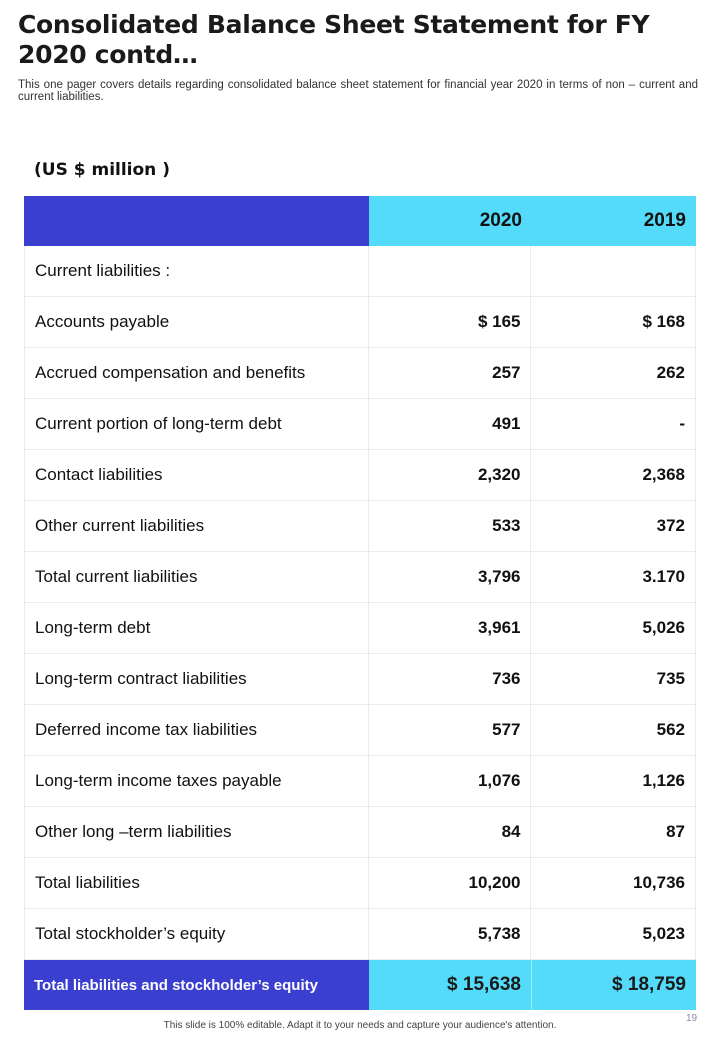 This screenshot has width=720, height=1040. Describe the element at coordinates (663, 780) in the screenshot. I see `row-value-2019: 1,126` at that location.